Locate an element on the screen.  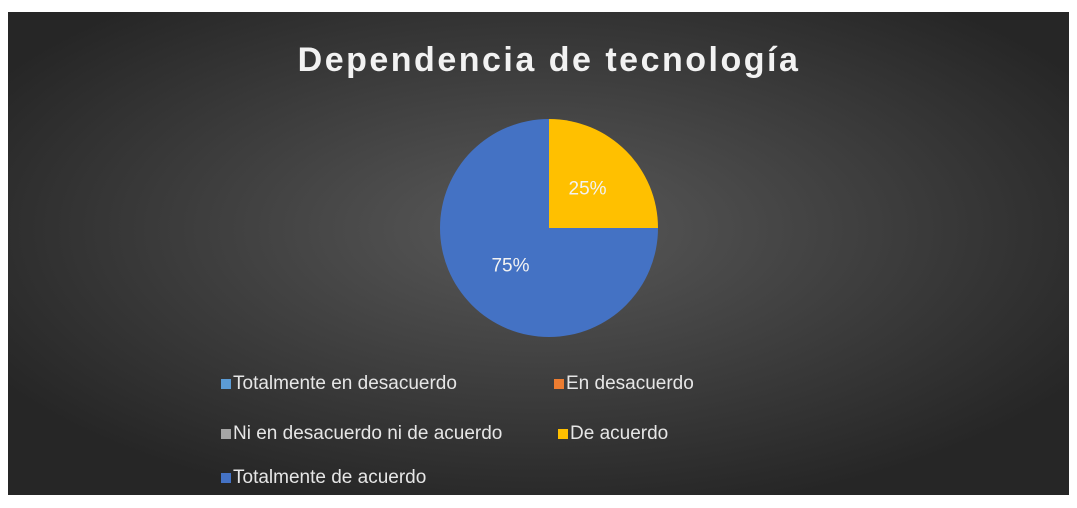
legend-label: Totalmente en desacuerdo is located at coordinates (345, 383).